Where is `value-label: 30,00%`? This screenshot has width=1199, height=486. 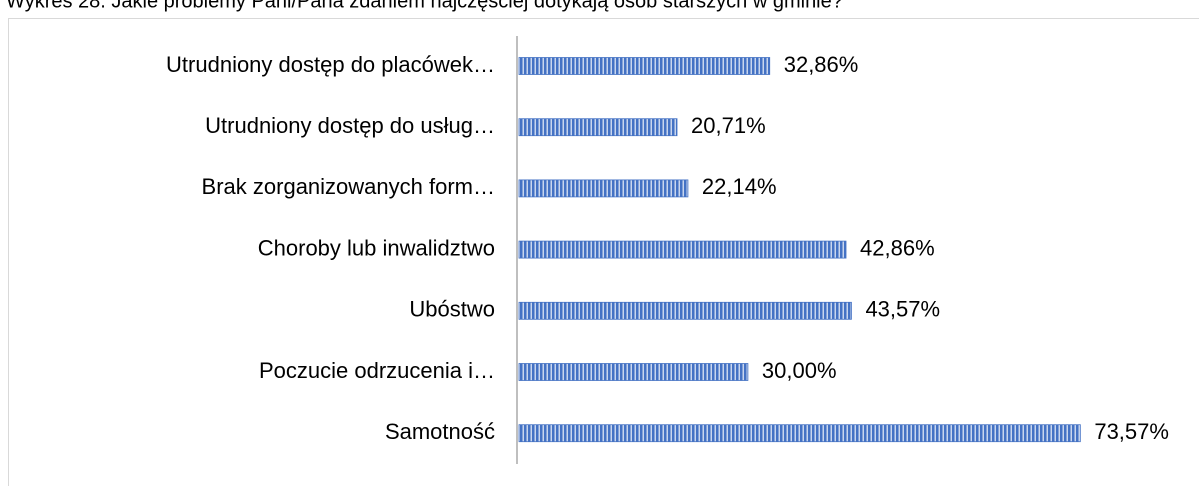
value-label: 30,00% is located at coordinates (799, 370).